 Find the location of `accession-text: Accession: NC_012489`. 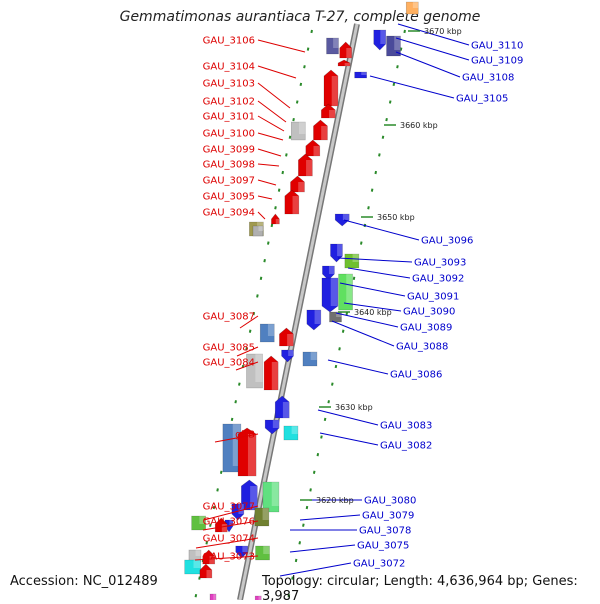

accession-text: Accession: NC_012489 is located at coordinates (84, 581).